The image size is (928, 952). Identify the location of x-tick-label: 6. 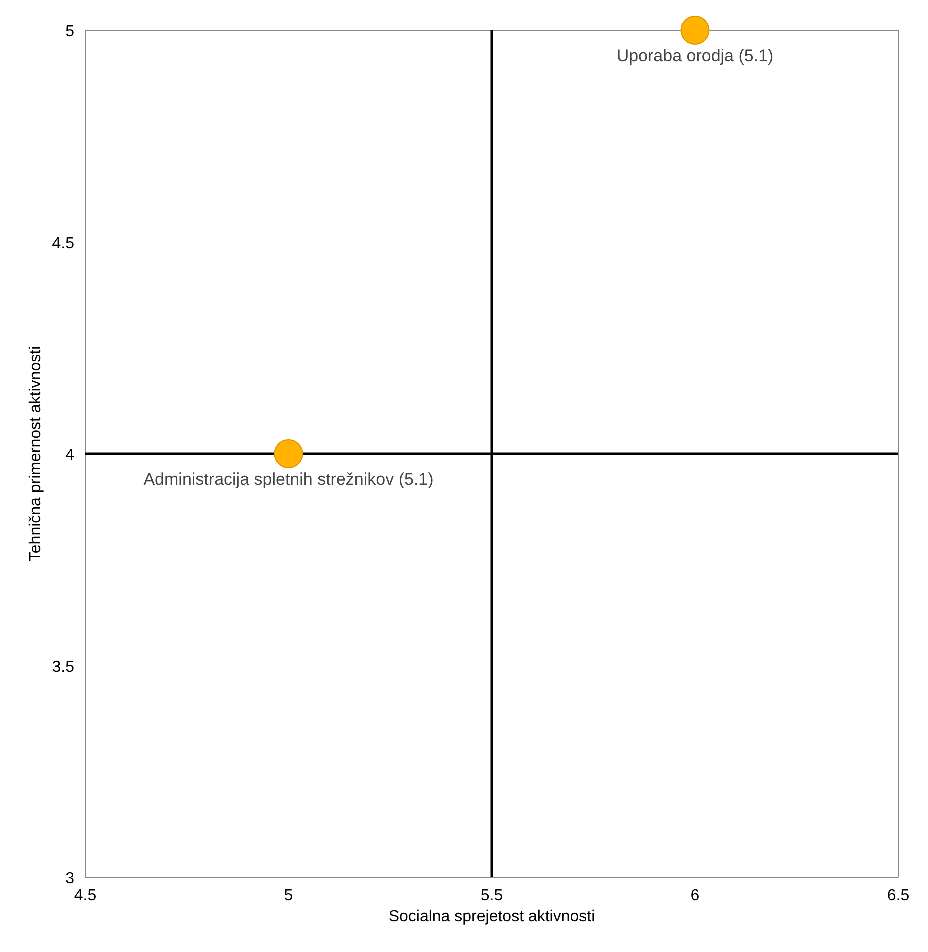
(695, 896).